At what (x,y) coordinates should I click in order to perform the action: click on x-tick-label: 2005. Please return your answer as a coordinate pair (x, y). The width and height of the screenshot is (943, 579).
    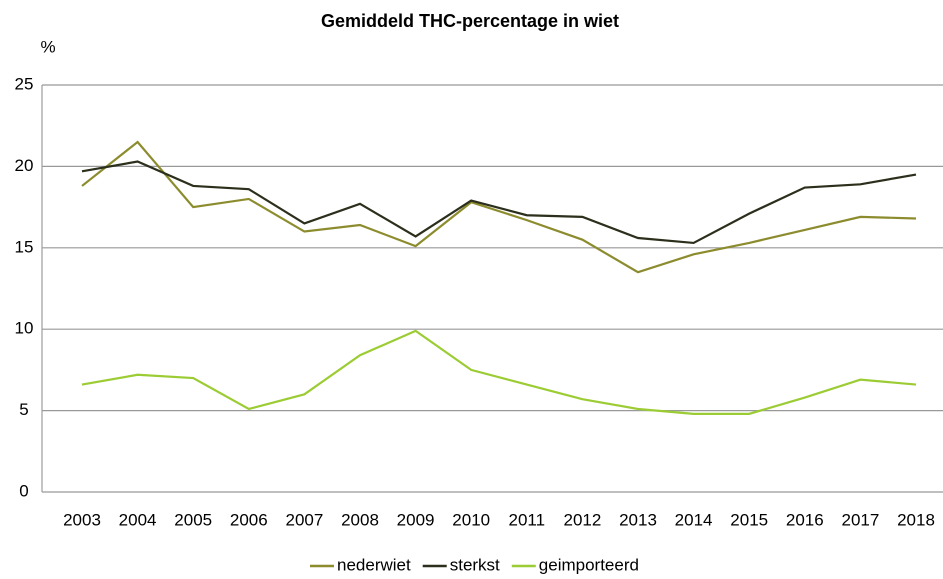
    Looking at the image, I should click on (193, 519).